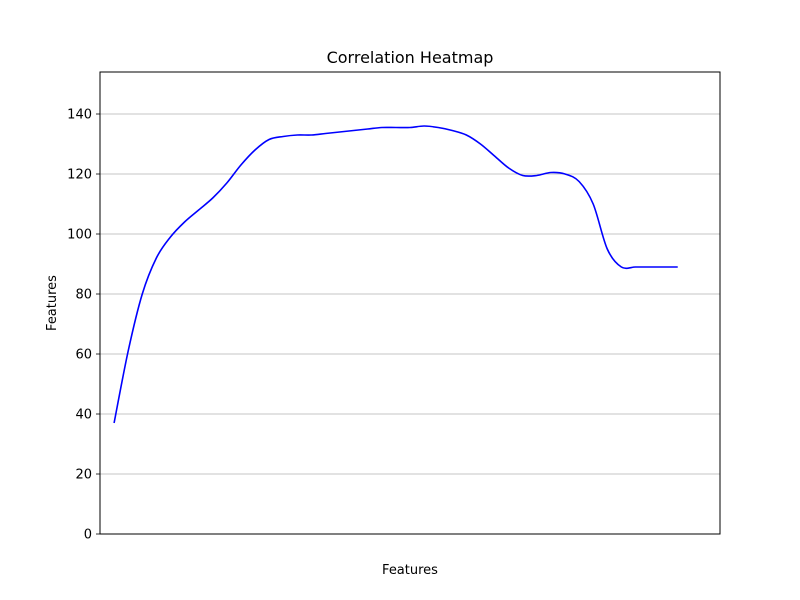 This screenshot has width=800, height=600. I want to click on chart-title: Correlation Heatmap, so click(410, 57).